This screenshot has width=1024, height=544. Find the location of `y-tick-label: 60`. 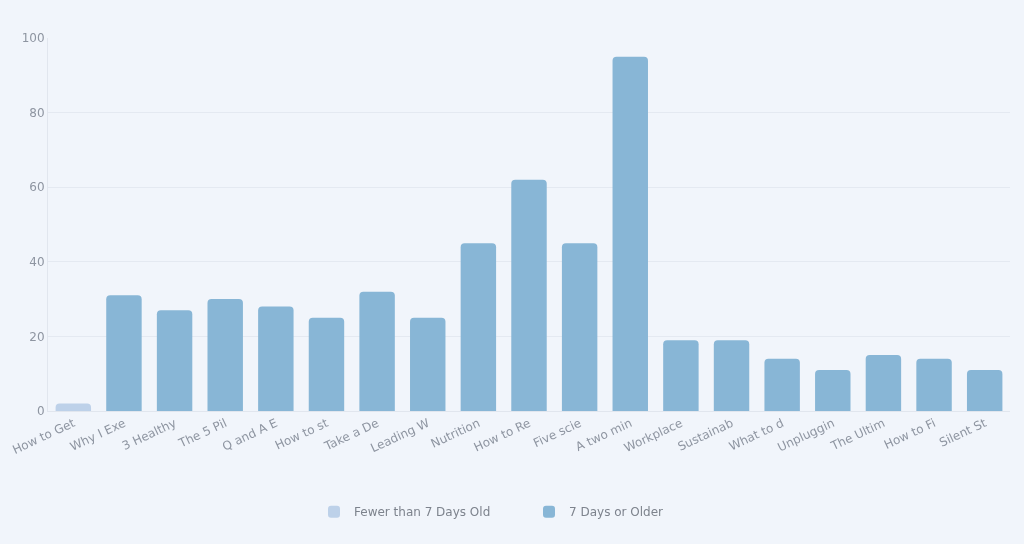

y-tick-label: 60 is located at coordinates (37, 187).